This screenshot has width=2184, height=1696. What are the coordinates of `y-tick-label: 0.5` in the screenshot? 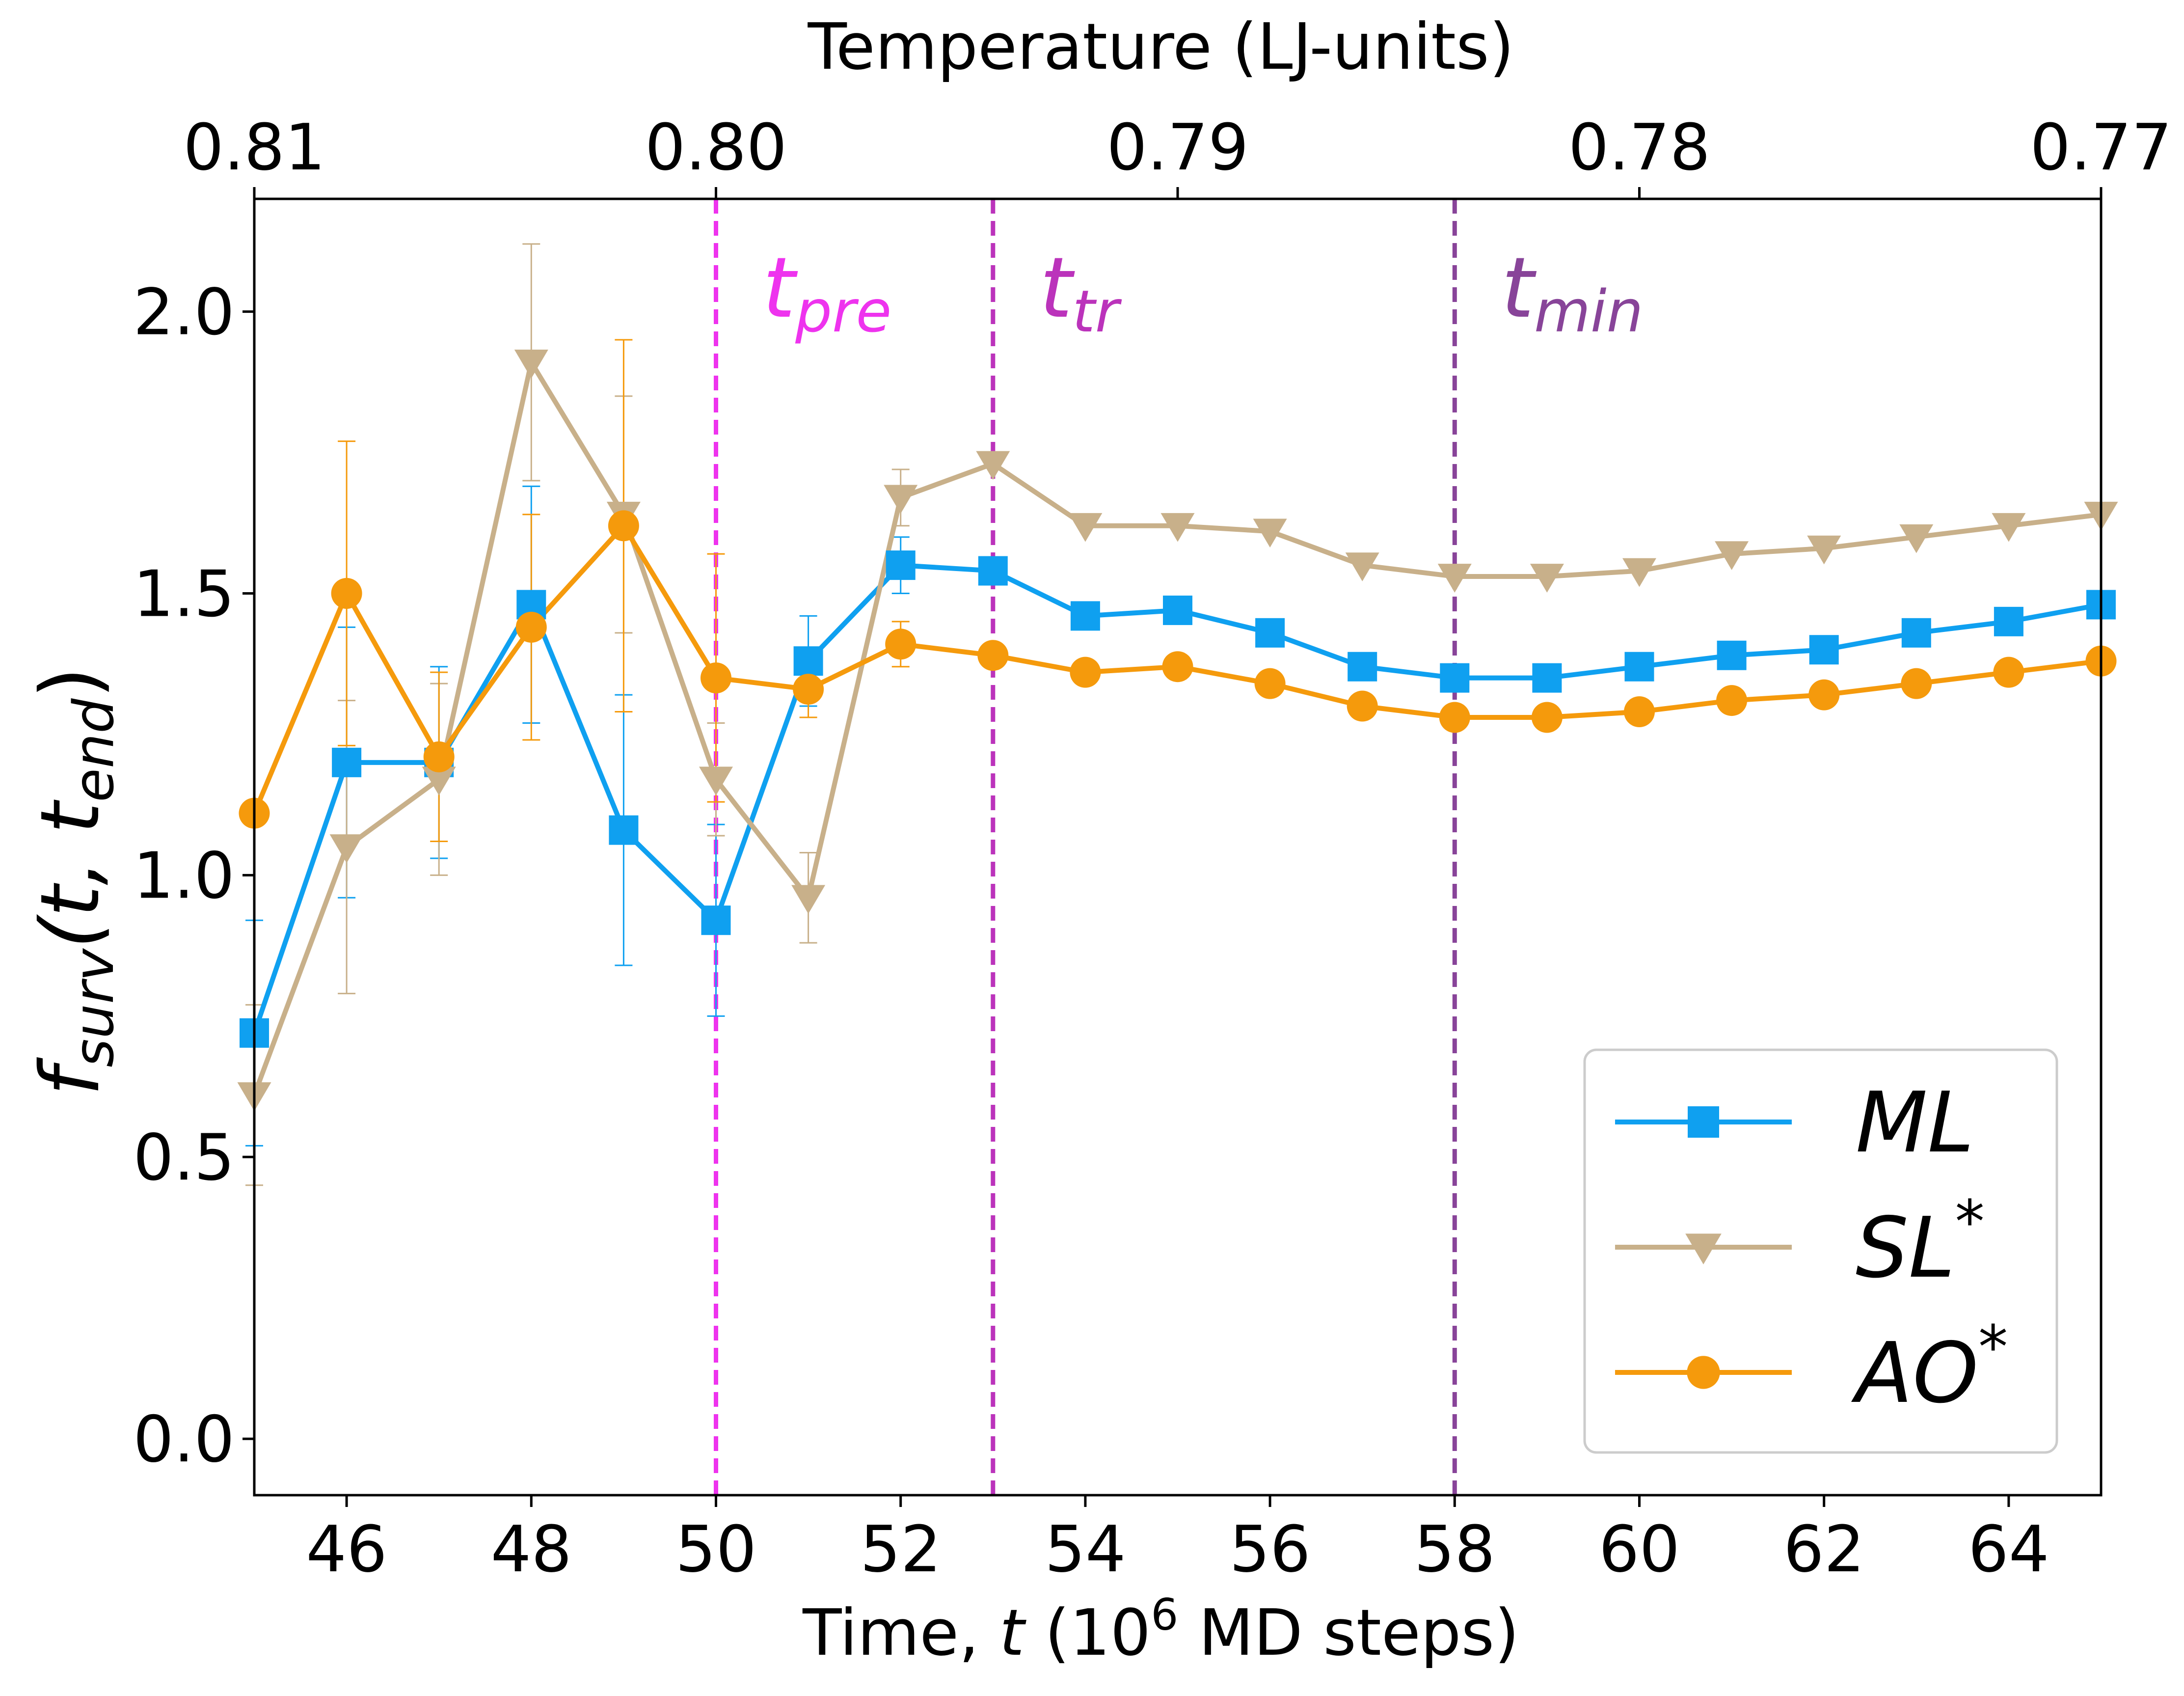 It's located at (184, 1157).